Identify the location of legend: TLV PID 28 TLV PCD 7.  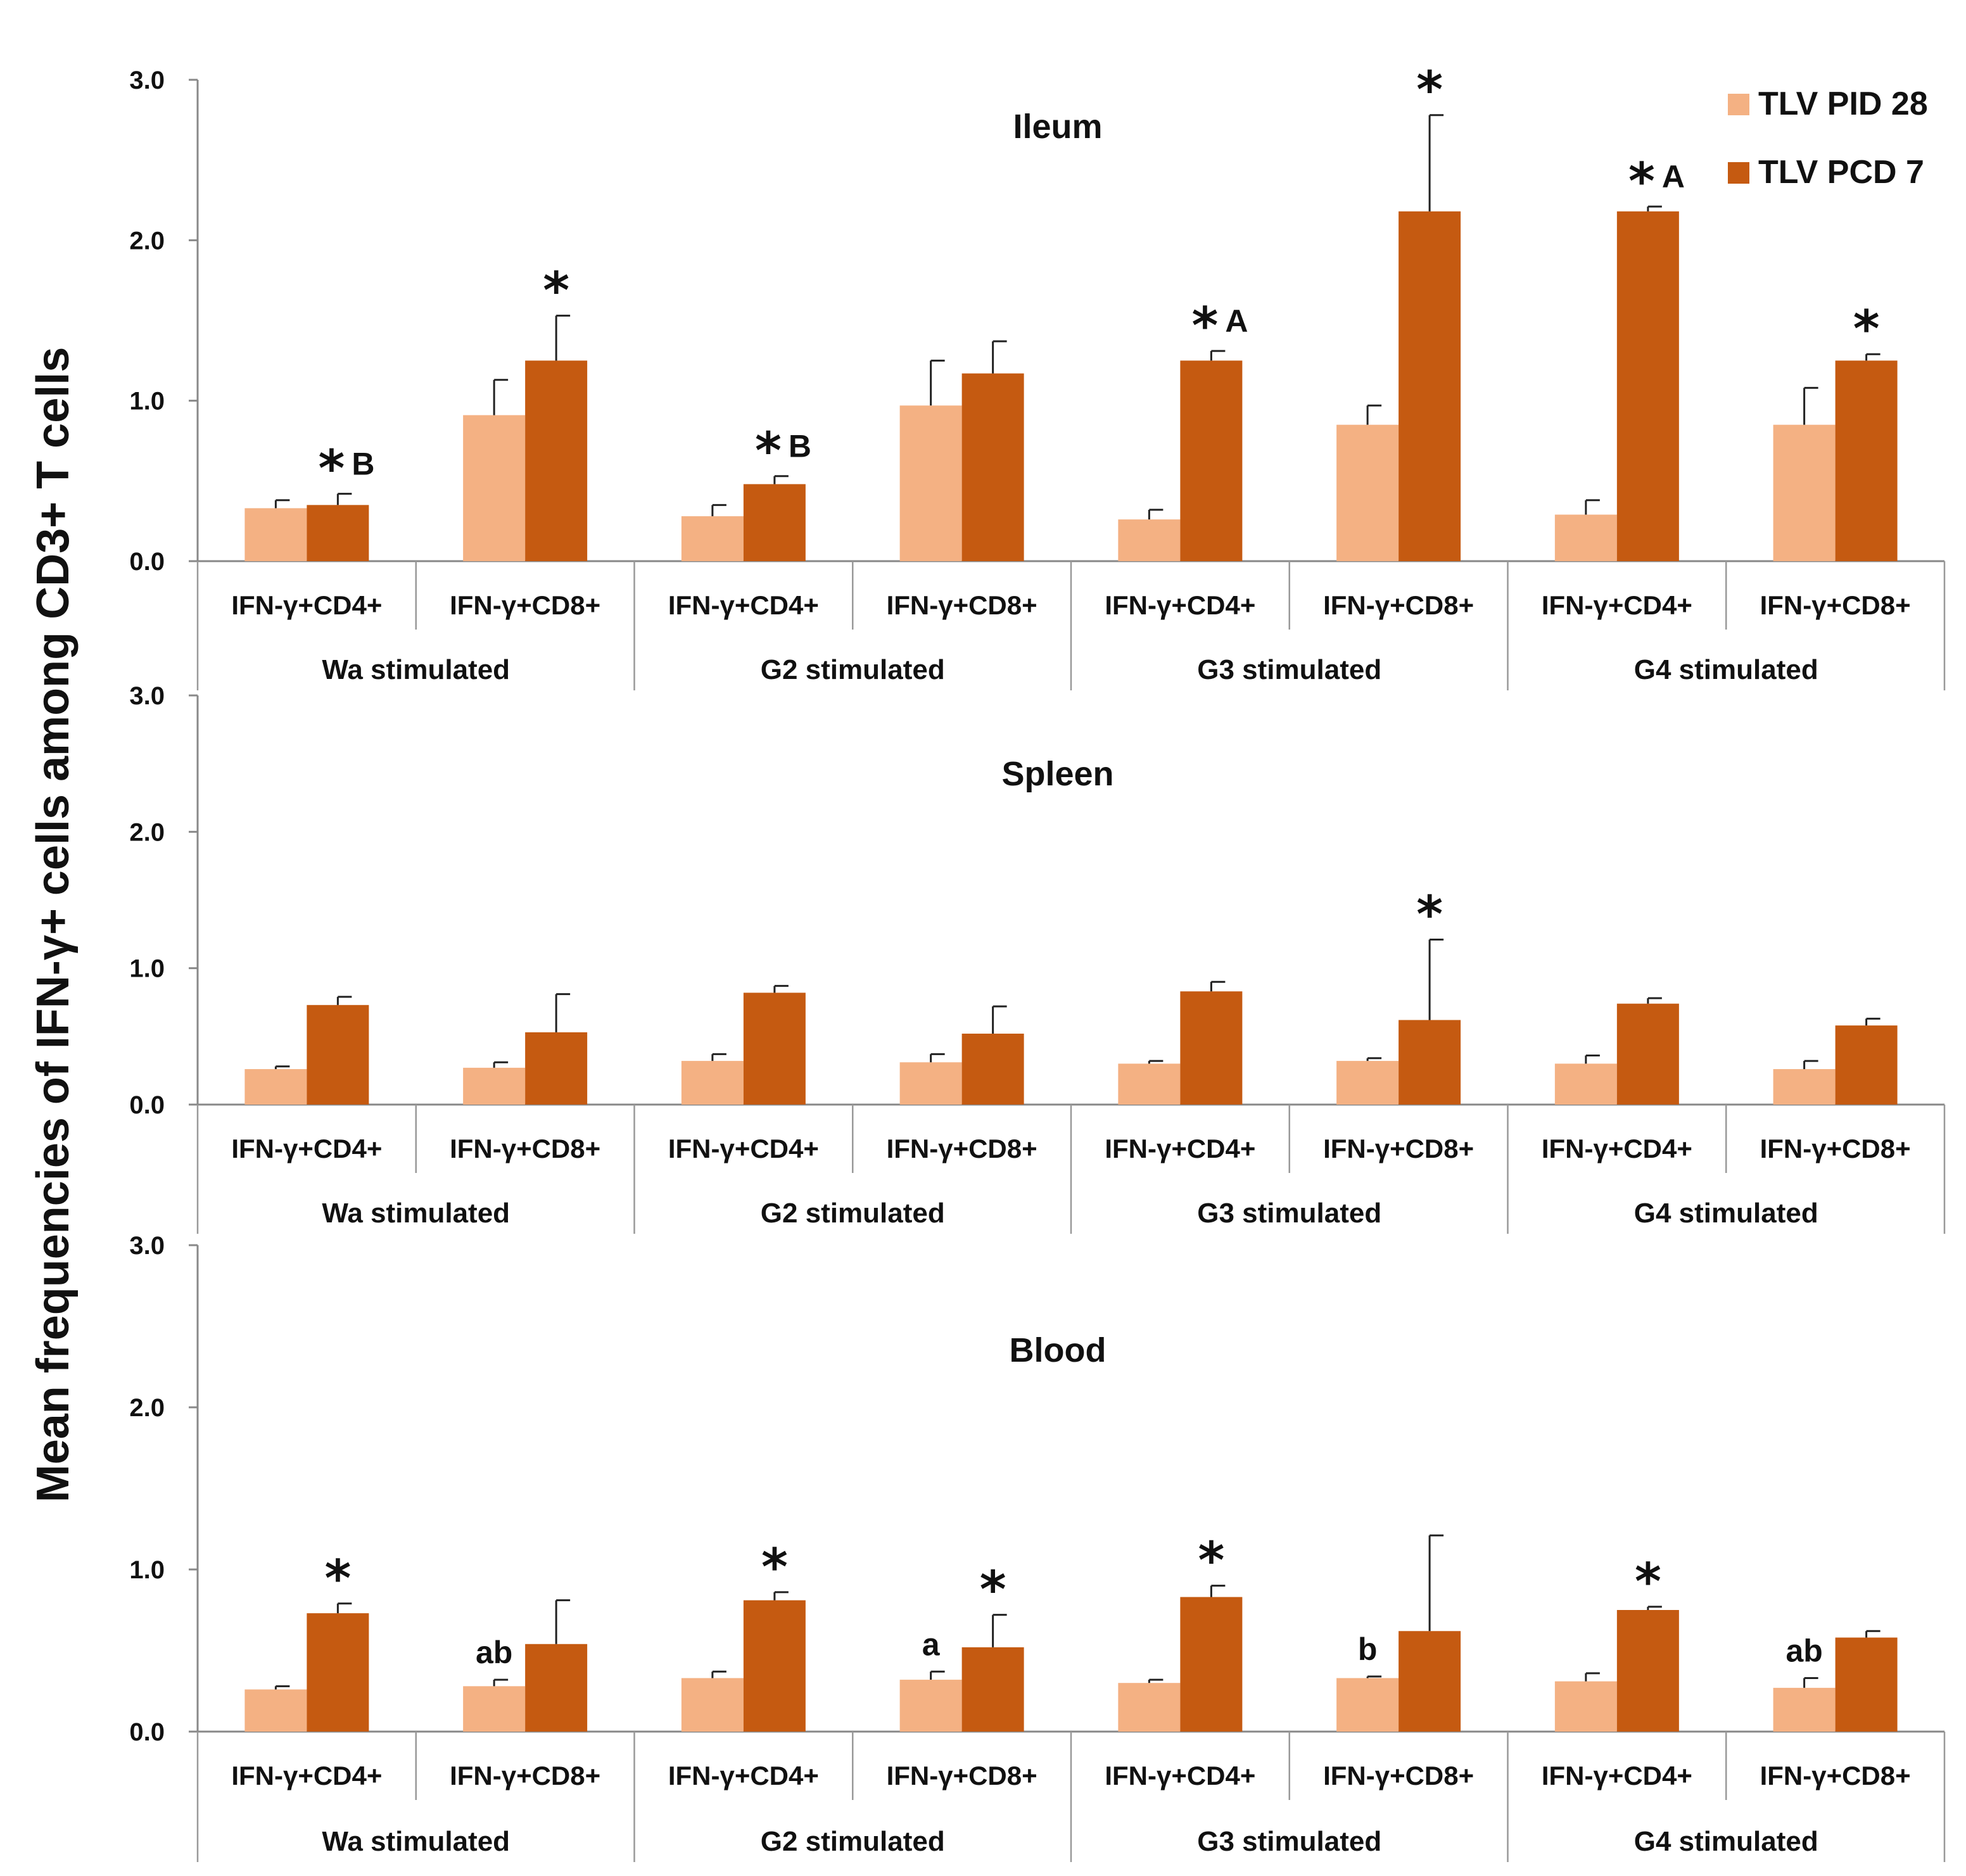
(1828, 139).